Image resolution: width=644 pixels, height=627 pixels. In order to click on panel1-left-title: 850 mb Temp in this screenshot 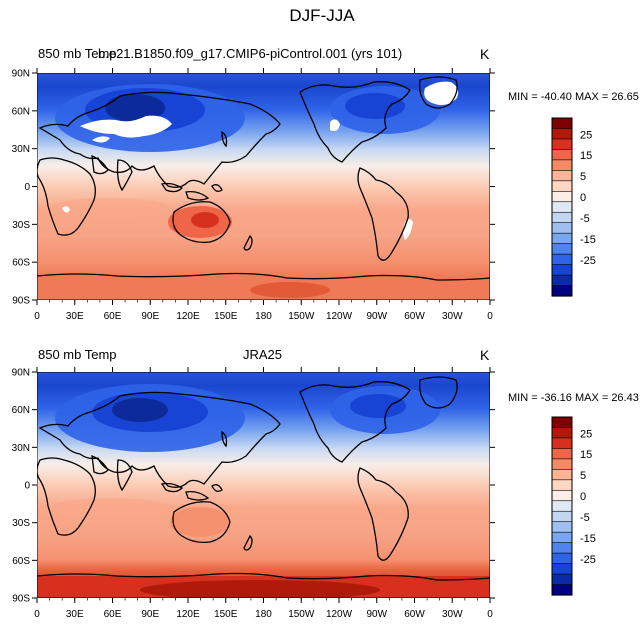, I will do `click(77, 53)`.